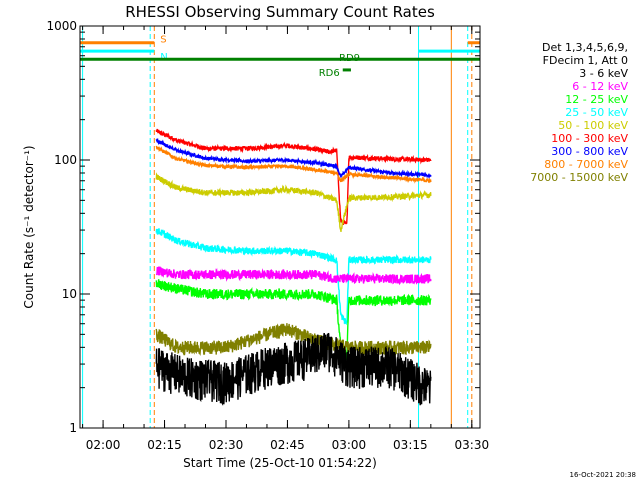  I want to click on legend-entry-0: 3 - 6 keV, so click(603, 73).